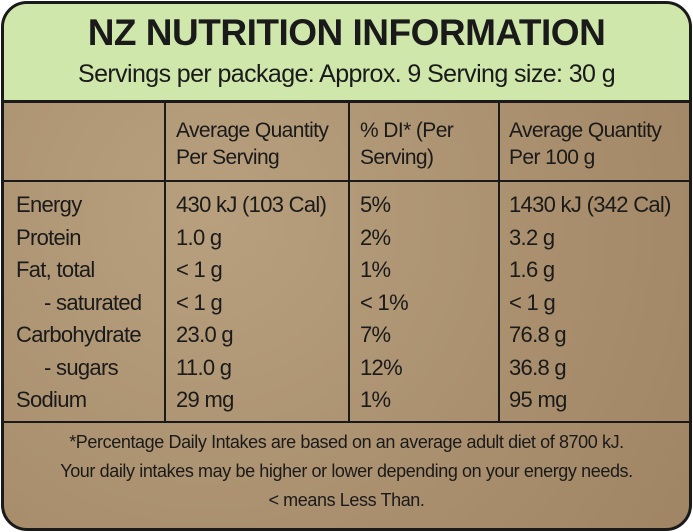  I want to click on nutrient-value: 2%, so click(375, 237).